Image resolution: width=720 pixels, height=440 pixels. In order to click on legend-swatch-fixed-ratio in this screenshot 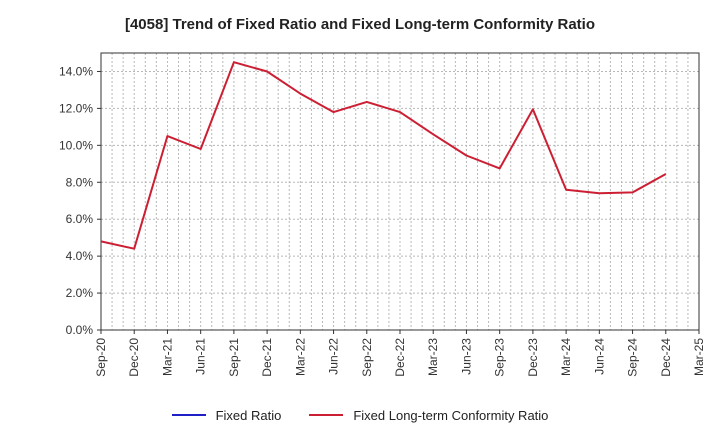, I will do `click(188, 415)`.